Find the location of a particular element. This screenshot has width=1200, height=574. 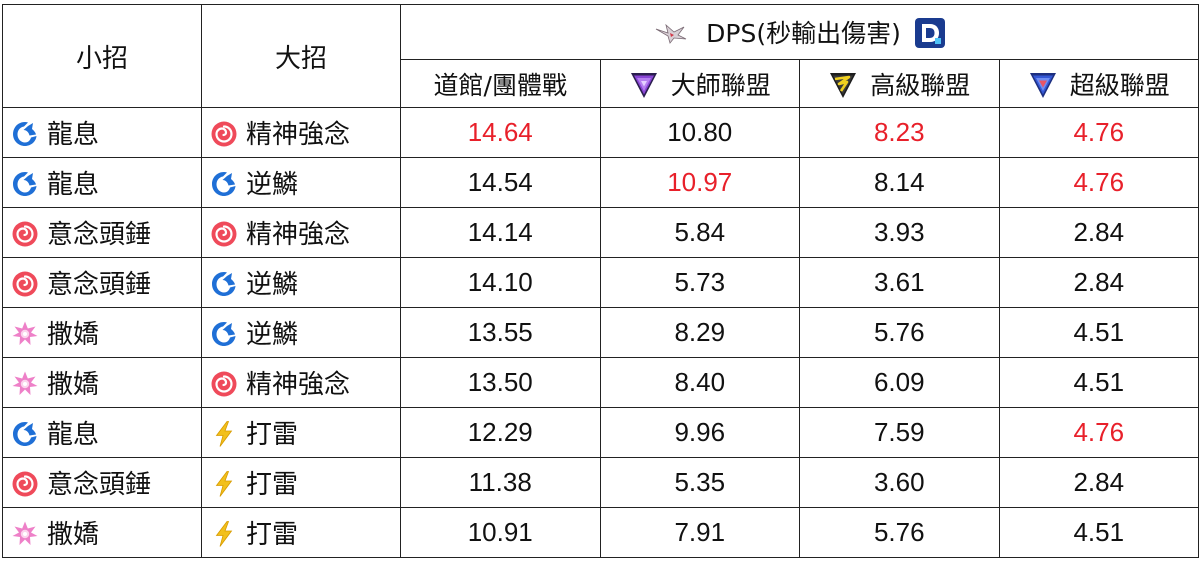

charged-move-cell: 逆鱗 is located at coordinates (301, 332).